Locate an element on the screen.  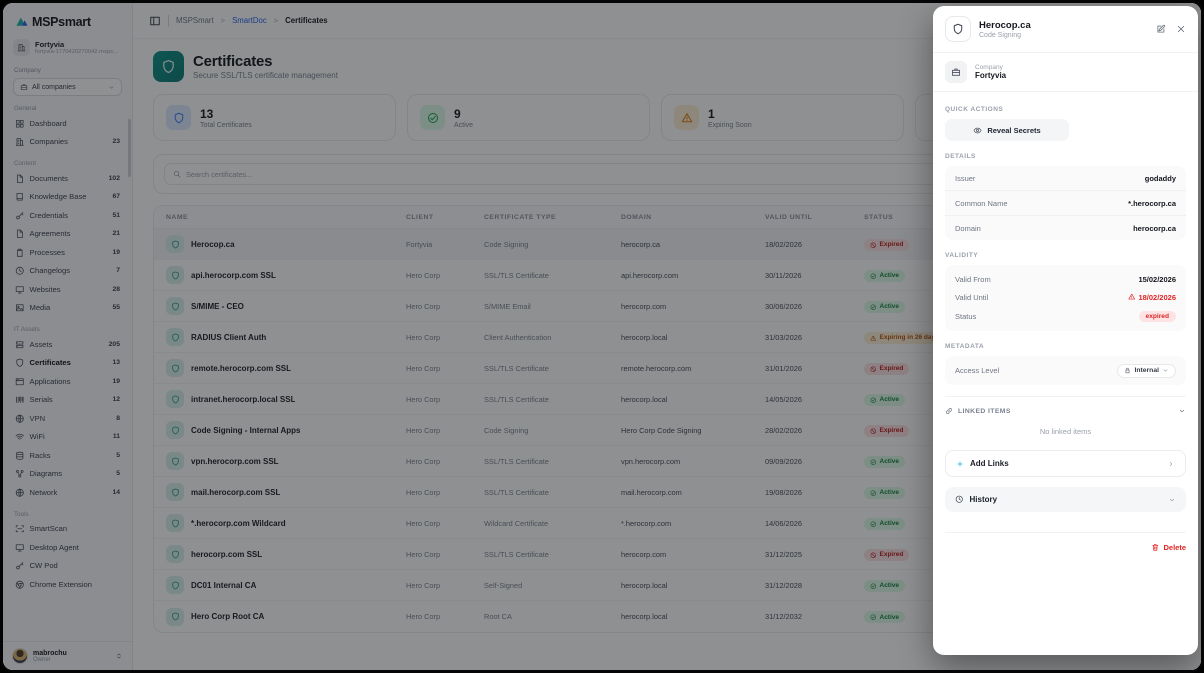
stat-label: Active is located at coordinates (464, 125).